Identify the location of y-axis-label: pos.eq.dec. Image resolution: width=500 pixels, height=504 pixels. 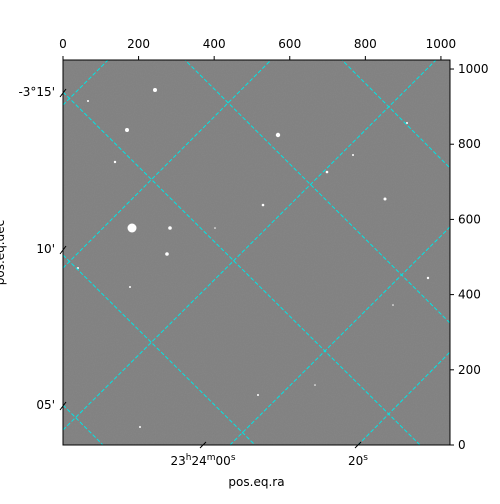
(3, 252).